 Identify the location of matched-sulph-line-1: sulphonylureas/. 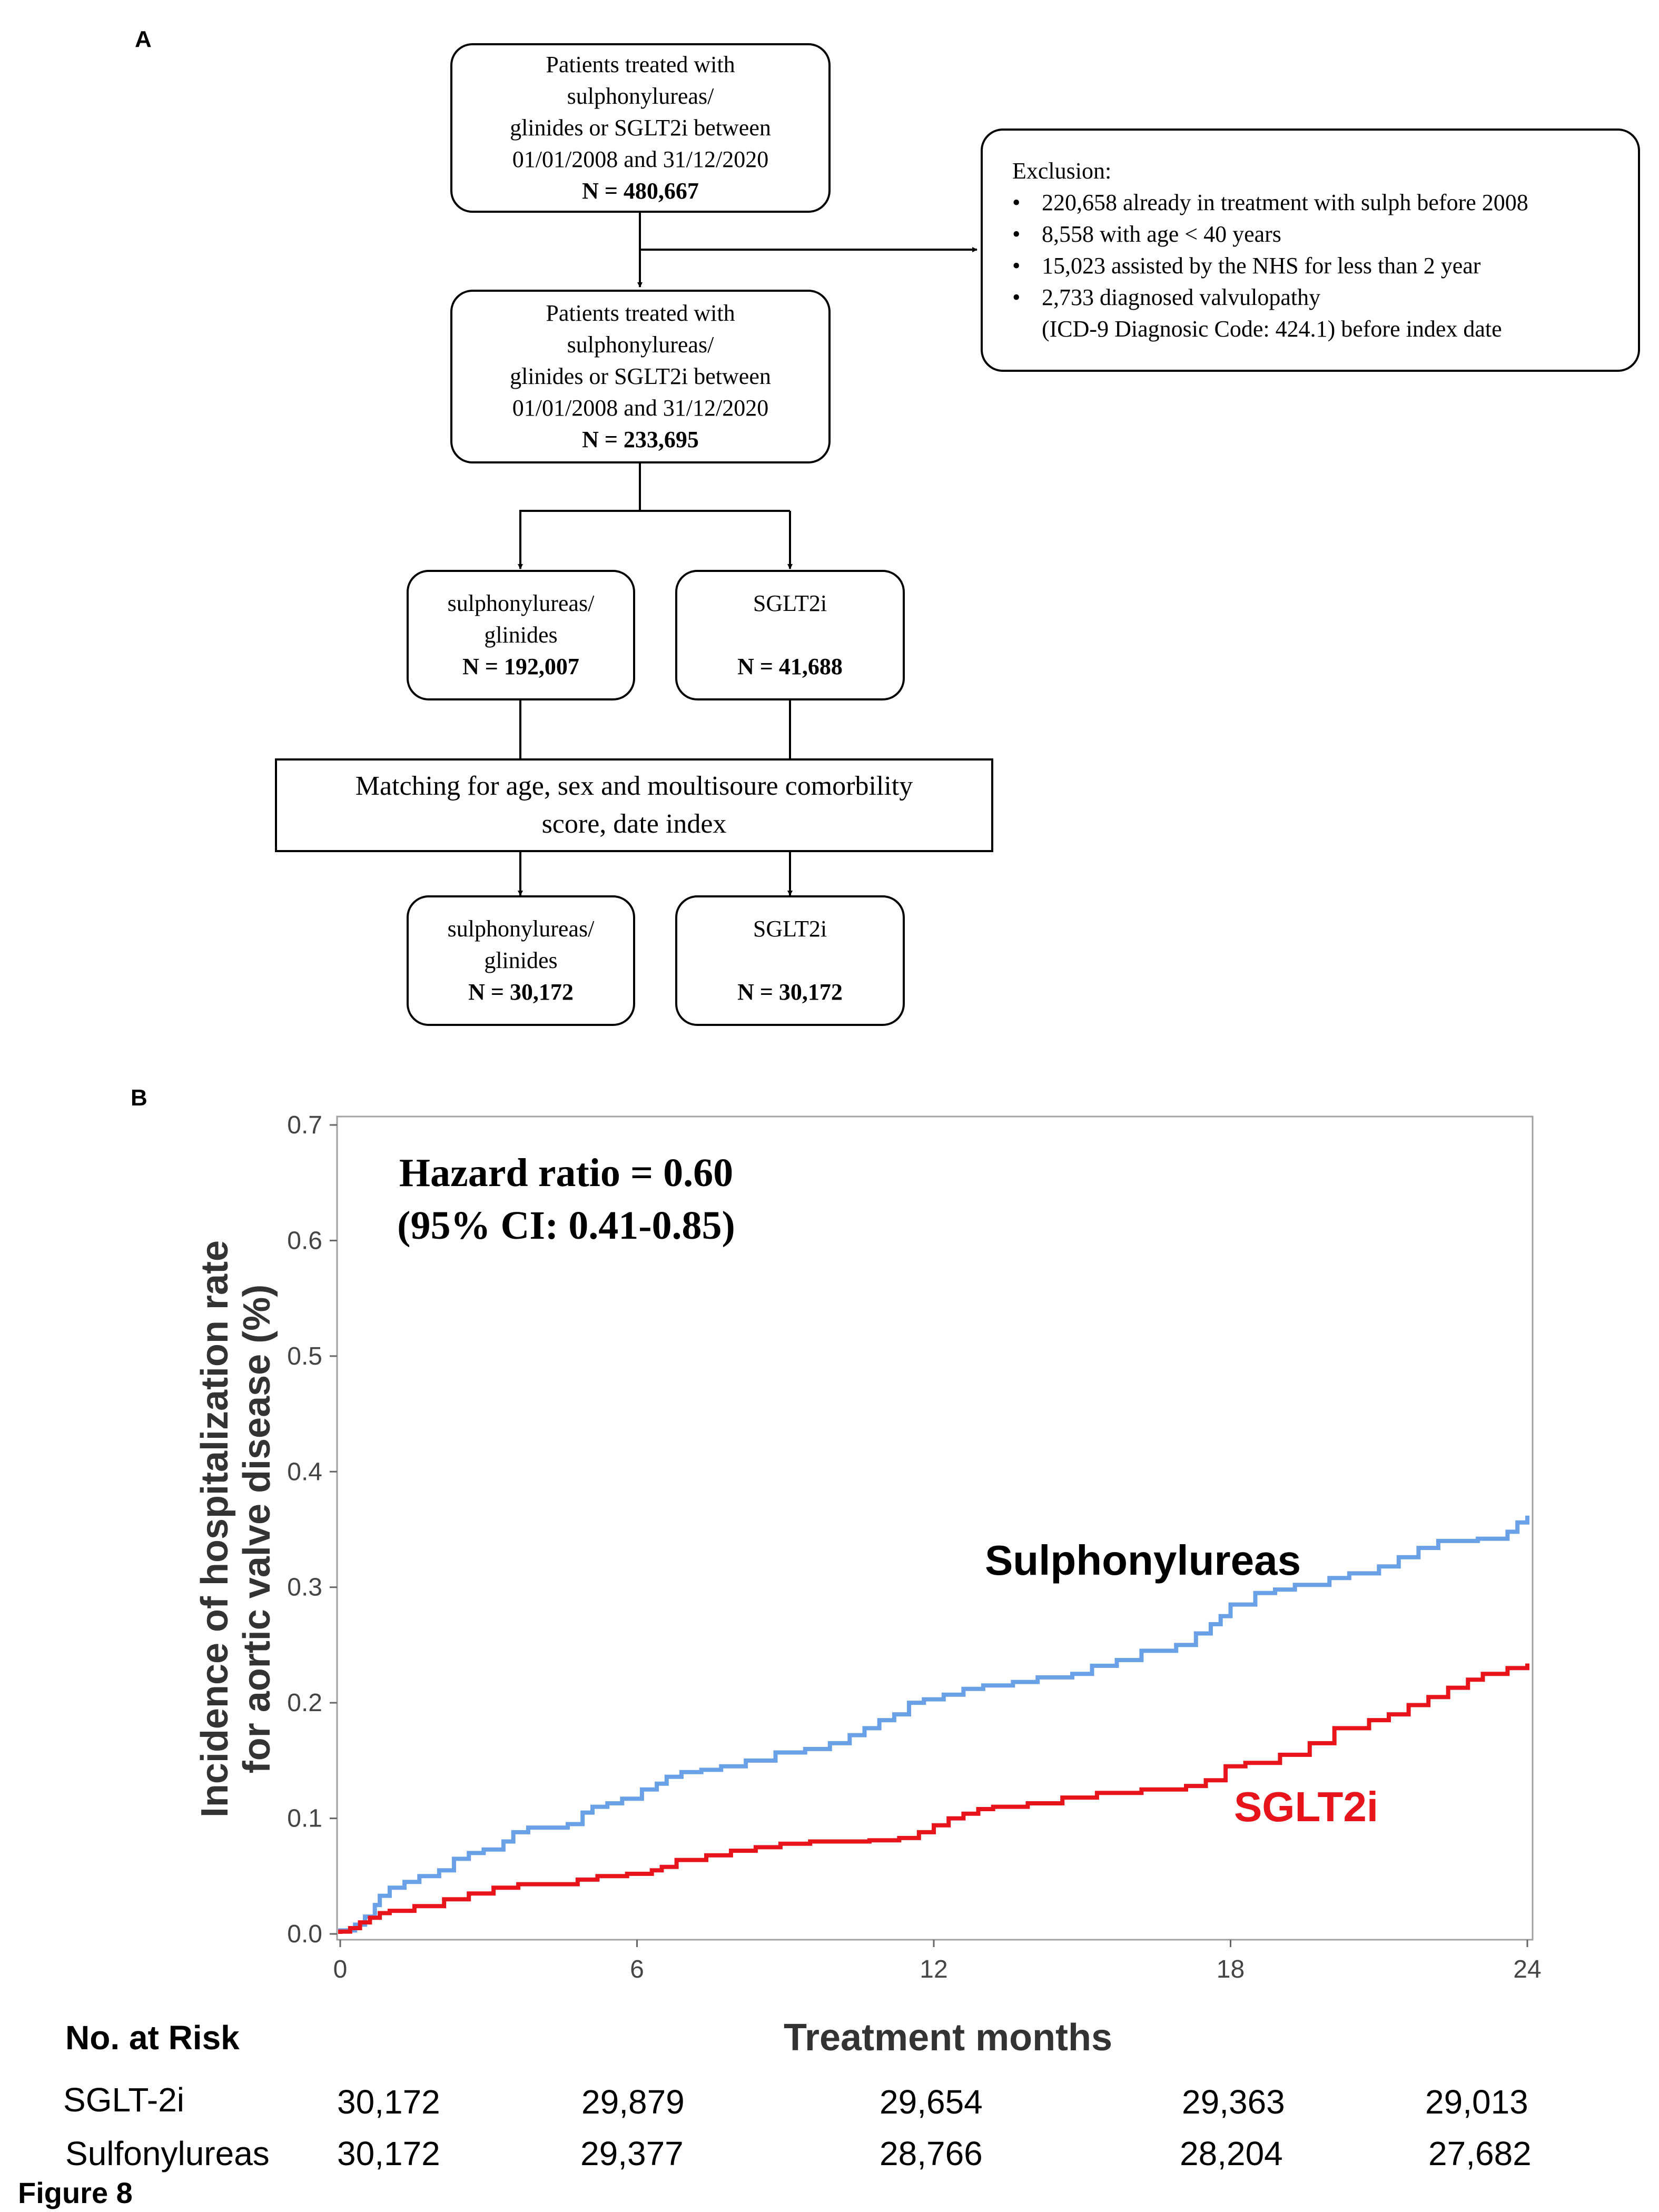
(521, 929).